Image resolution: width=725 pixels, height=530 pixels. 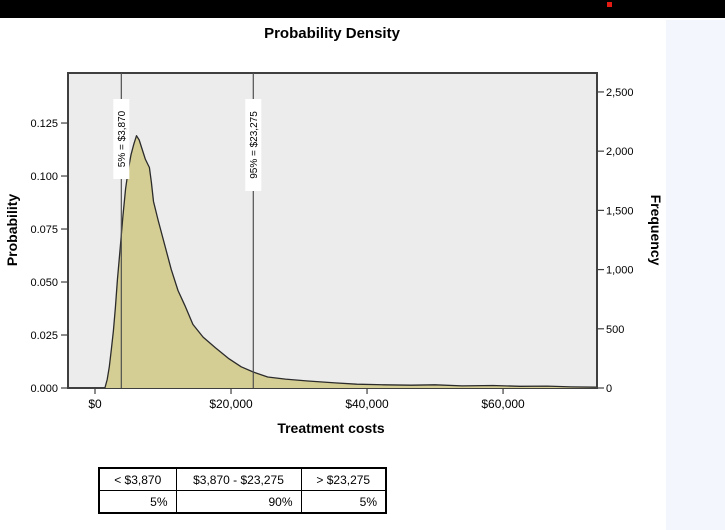 I want to click on chart-title: Probability Density, so click(x=332, y=33).